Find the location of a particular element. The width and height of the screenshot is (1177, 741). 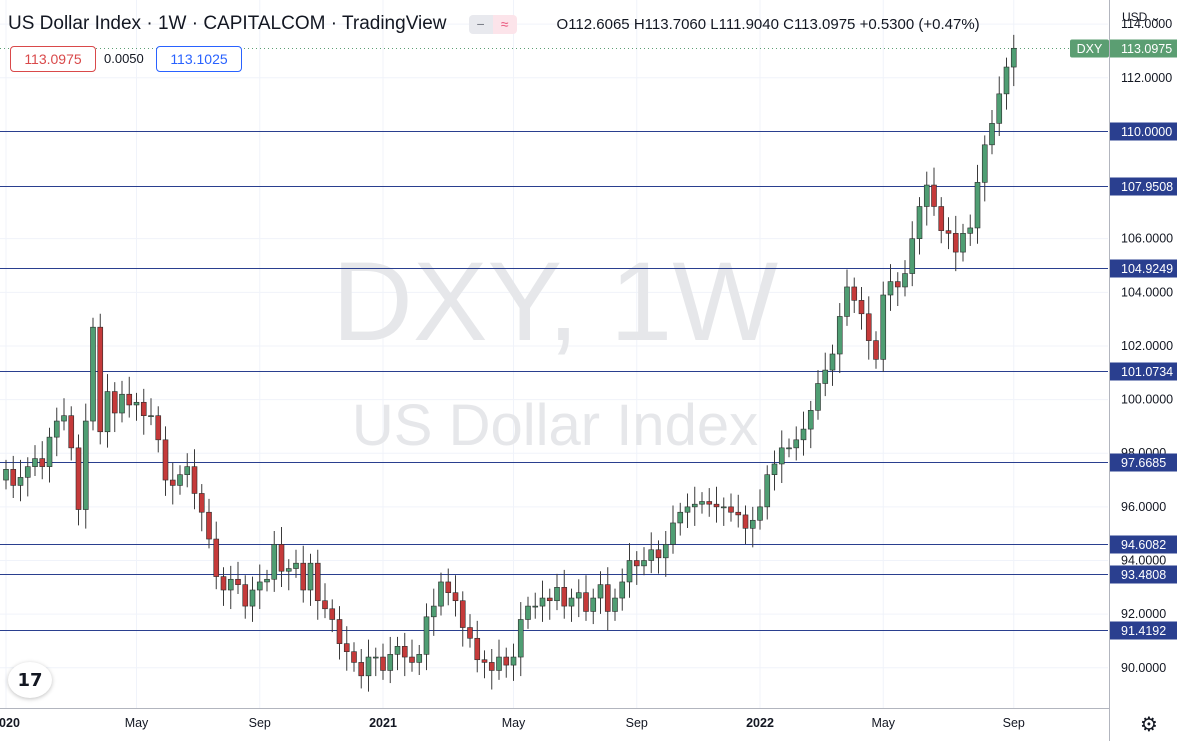

sell-price-button: 113.0975 is located at coordinates (53, 59).